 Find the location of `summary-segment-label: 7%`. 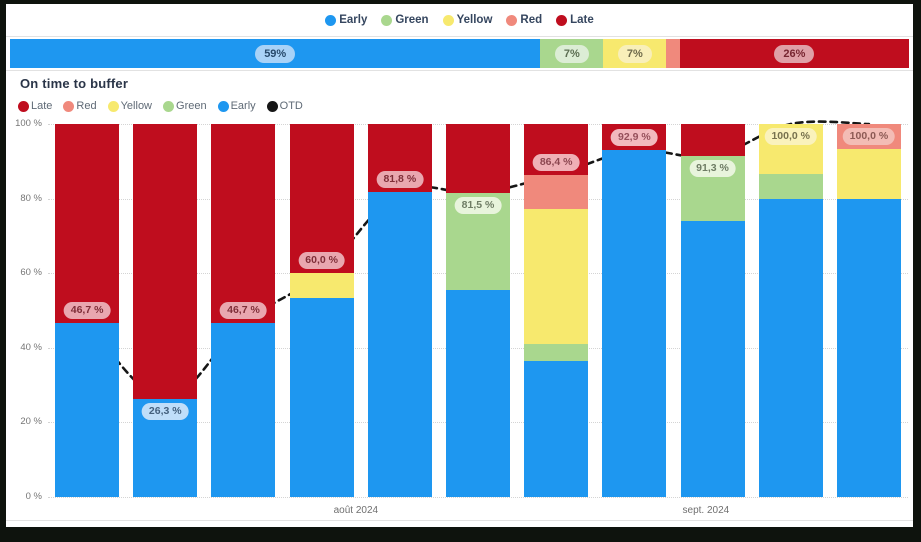

summary-segment-label: 7% is located at coordinates (571, 53).